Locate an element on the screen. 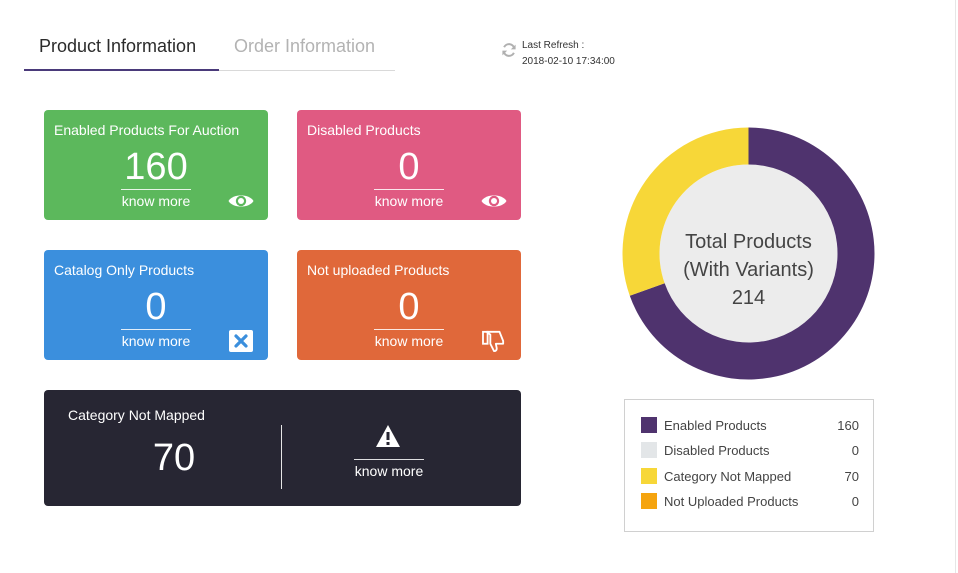 The image size is (958, 573). donut-slice-category-not-mapped is located at coordinates (685, 211).